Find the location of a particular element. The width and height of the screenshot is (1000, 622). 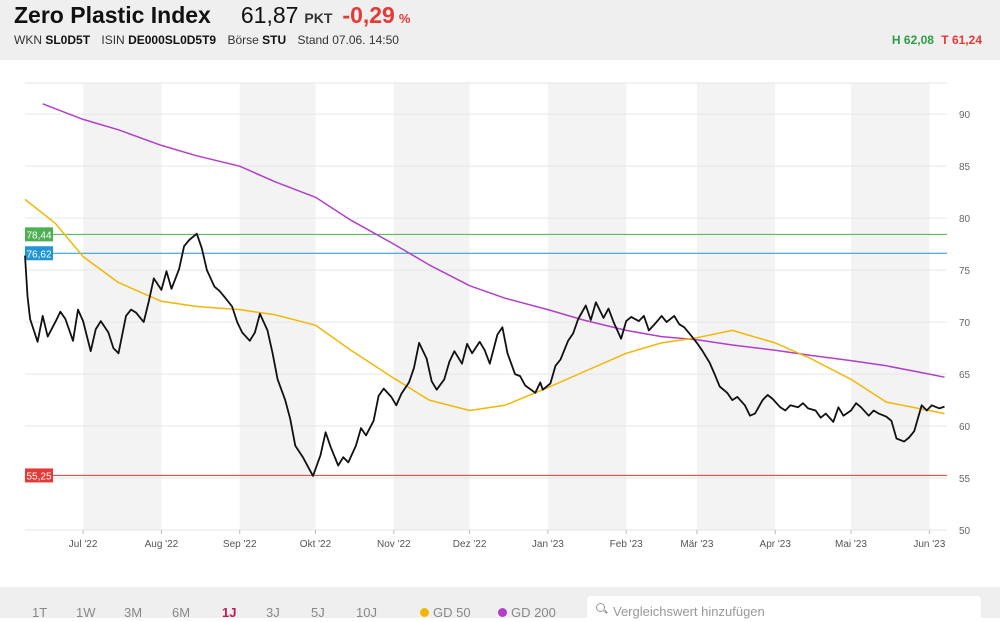

compare-search-input: Vergleichswert hinzufügen is located at coordinates (784, 609).